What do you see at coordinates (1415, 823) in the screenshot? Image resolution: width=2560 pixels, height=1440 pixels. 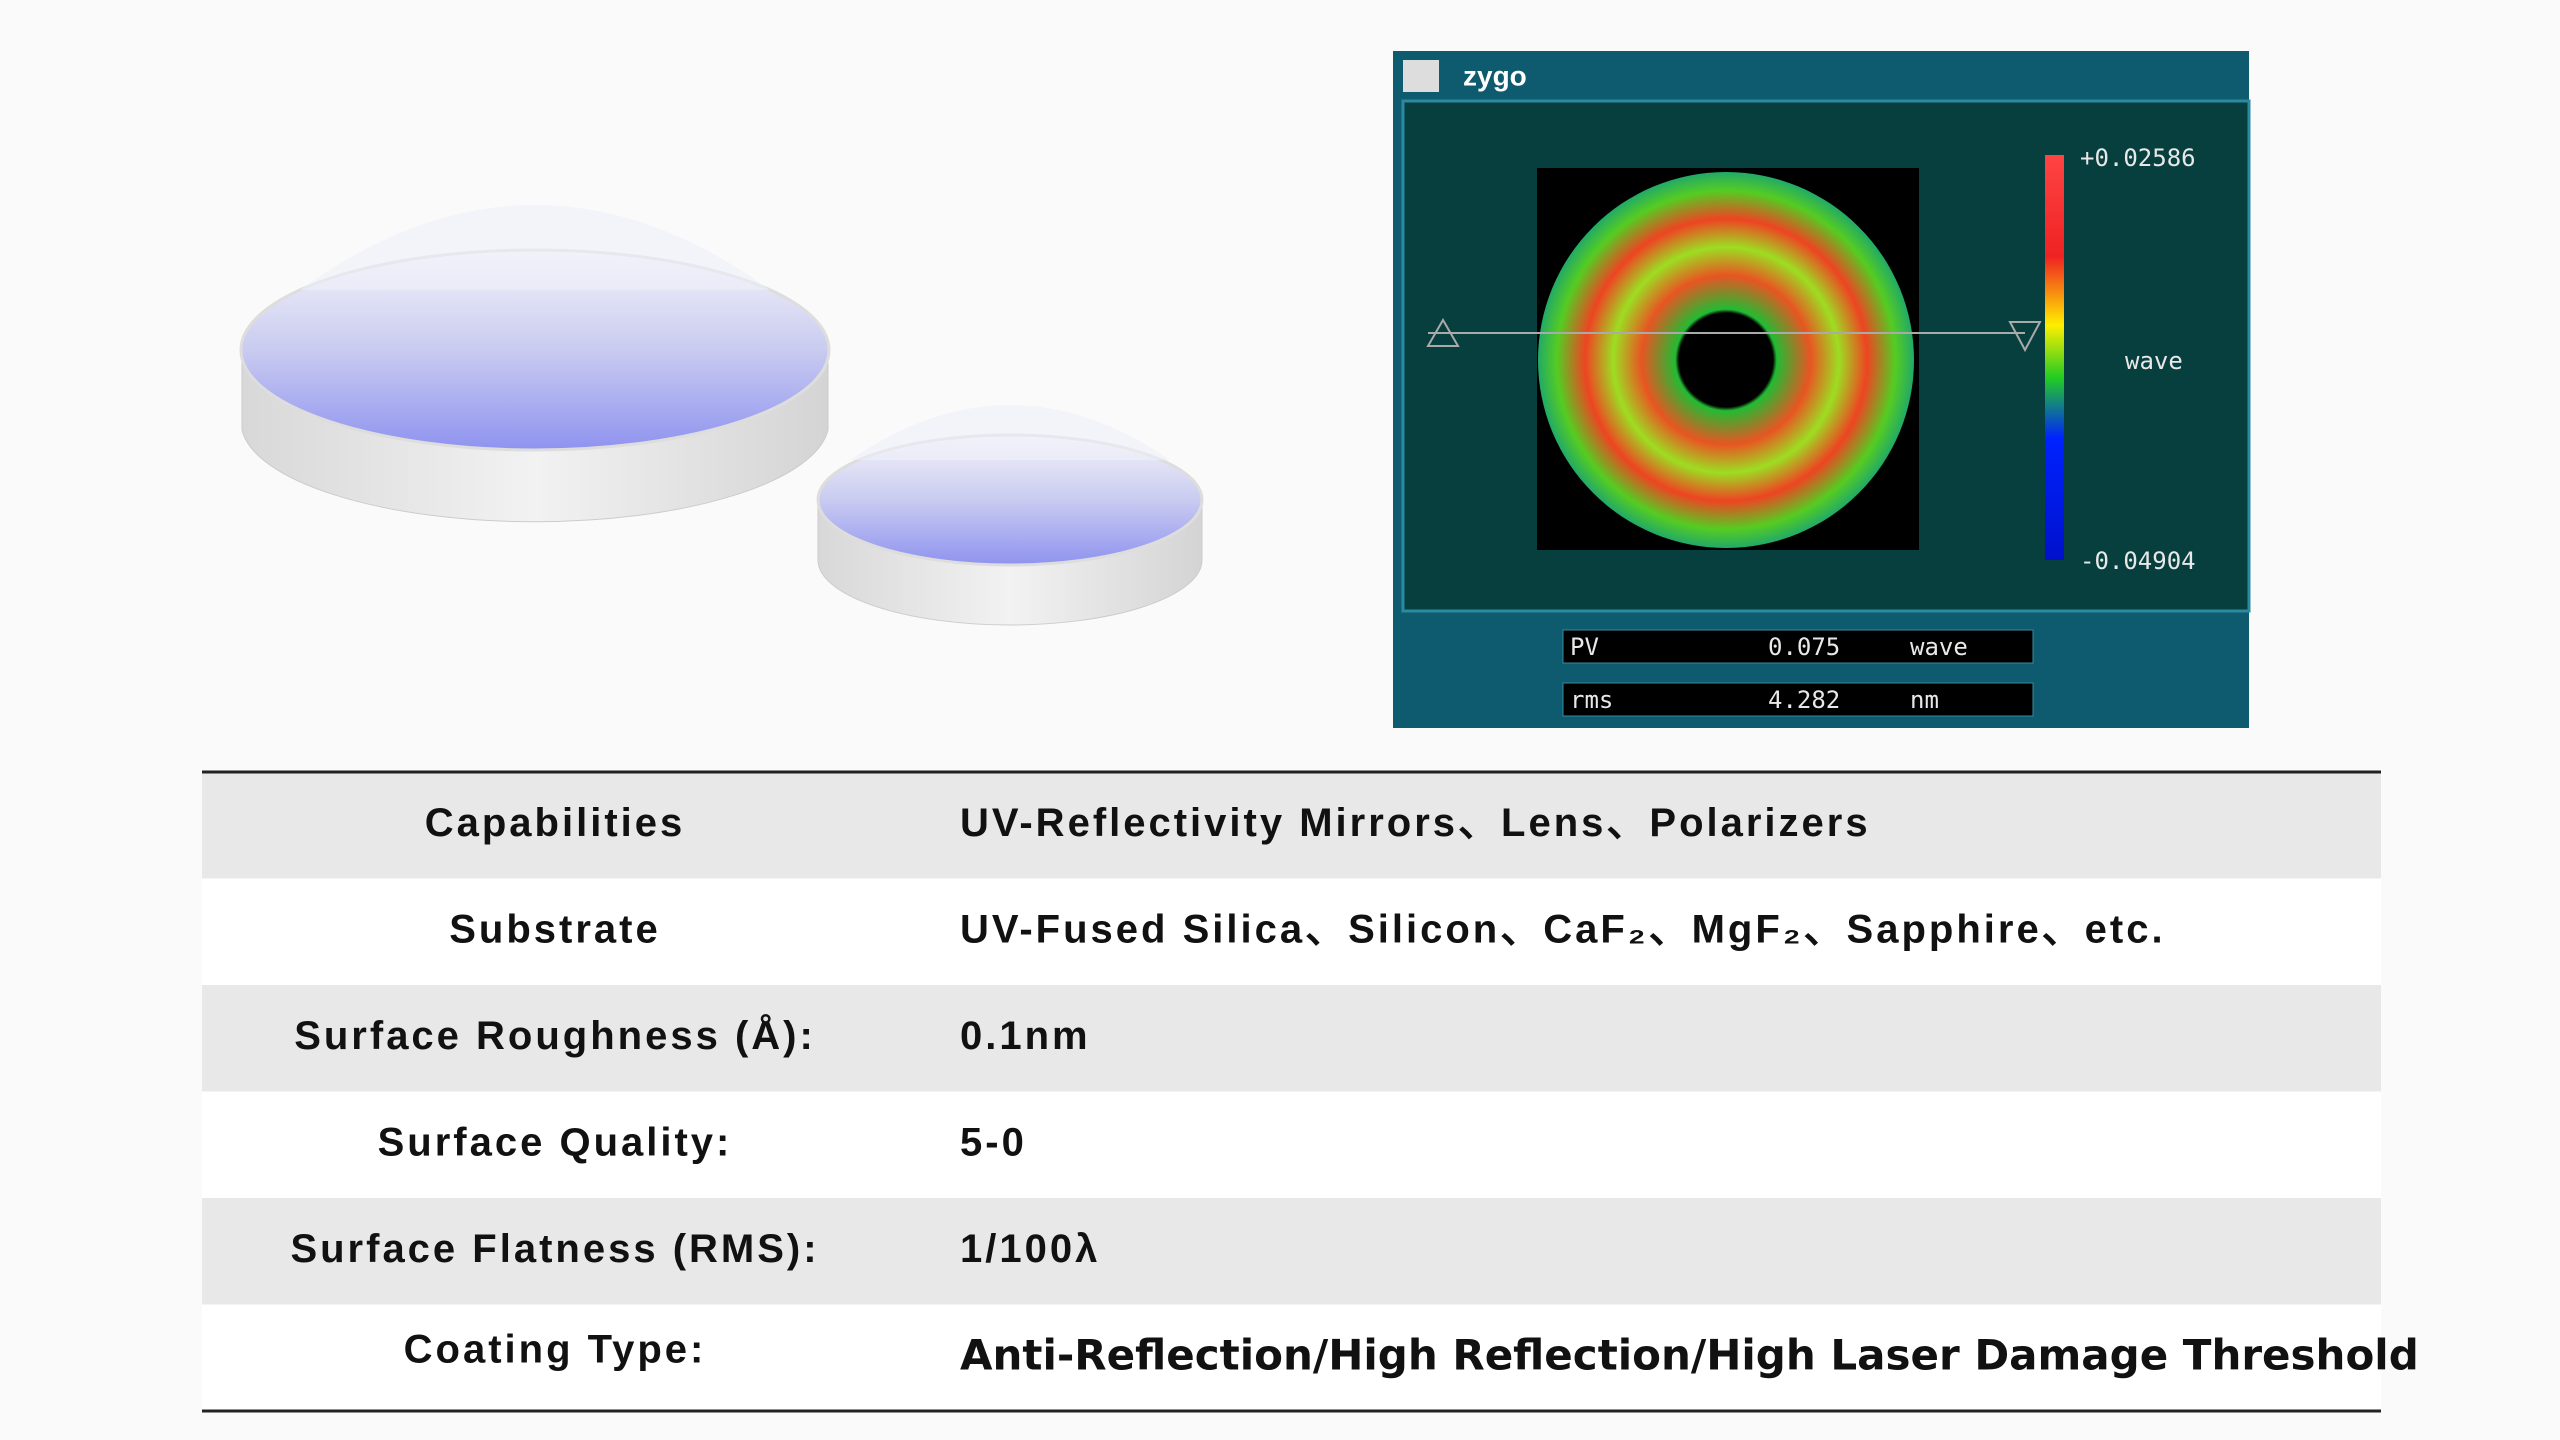 I see `row-value: UV-Reflectivity Mirrors、Lens、Polarizers` at bounding box center [1415, 823].